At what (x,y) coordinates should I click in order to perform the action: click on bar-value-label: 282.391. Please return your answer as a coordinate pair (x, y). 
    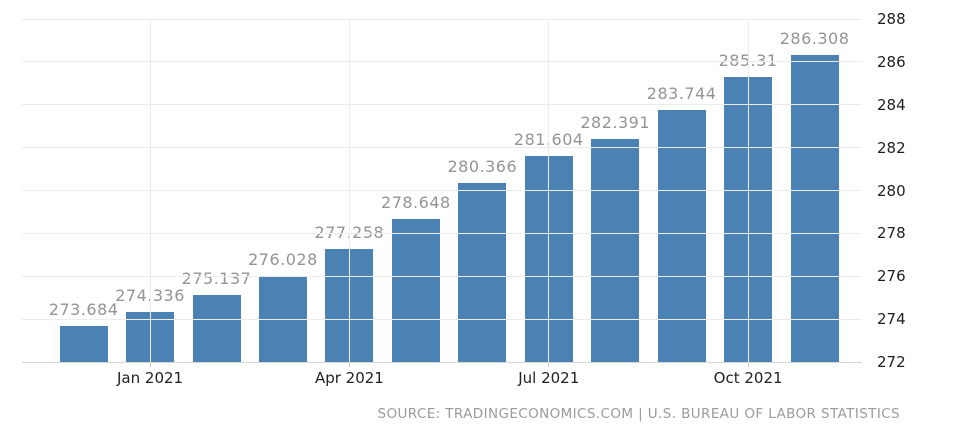
    Looking at the image, I should click on (615, 123).